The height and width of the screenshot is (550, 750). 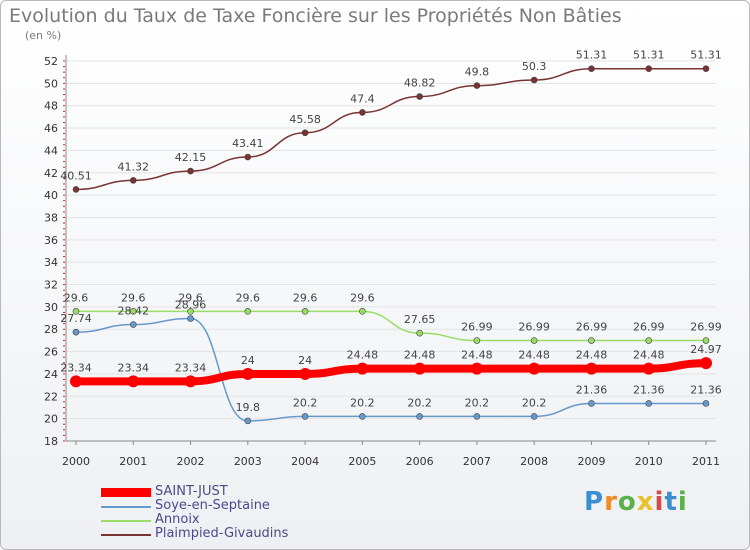 I want to click on data-label: 43.41, so click(x=248, y=143).